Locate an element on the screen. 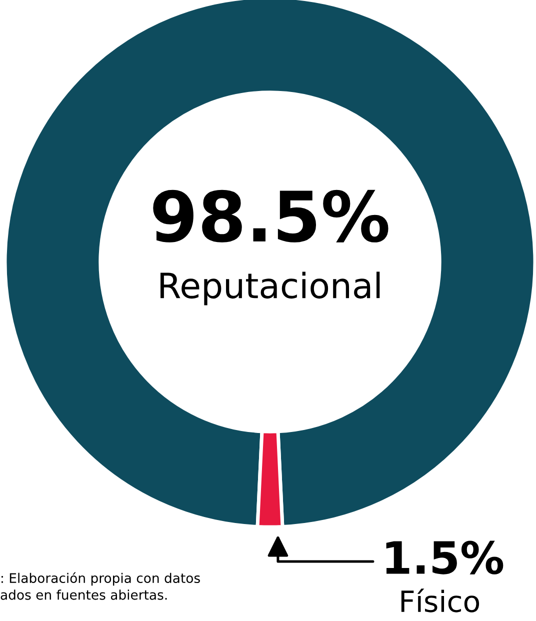  data-label: 1.5% is located at coordinates (445, 557).